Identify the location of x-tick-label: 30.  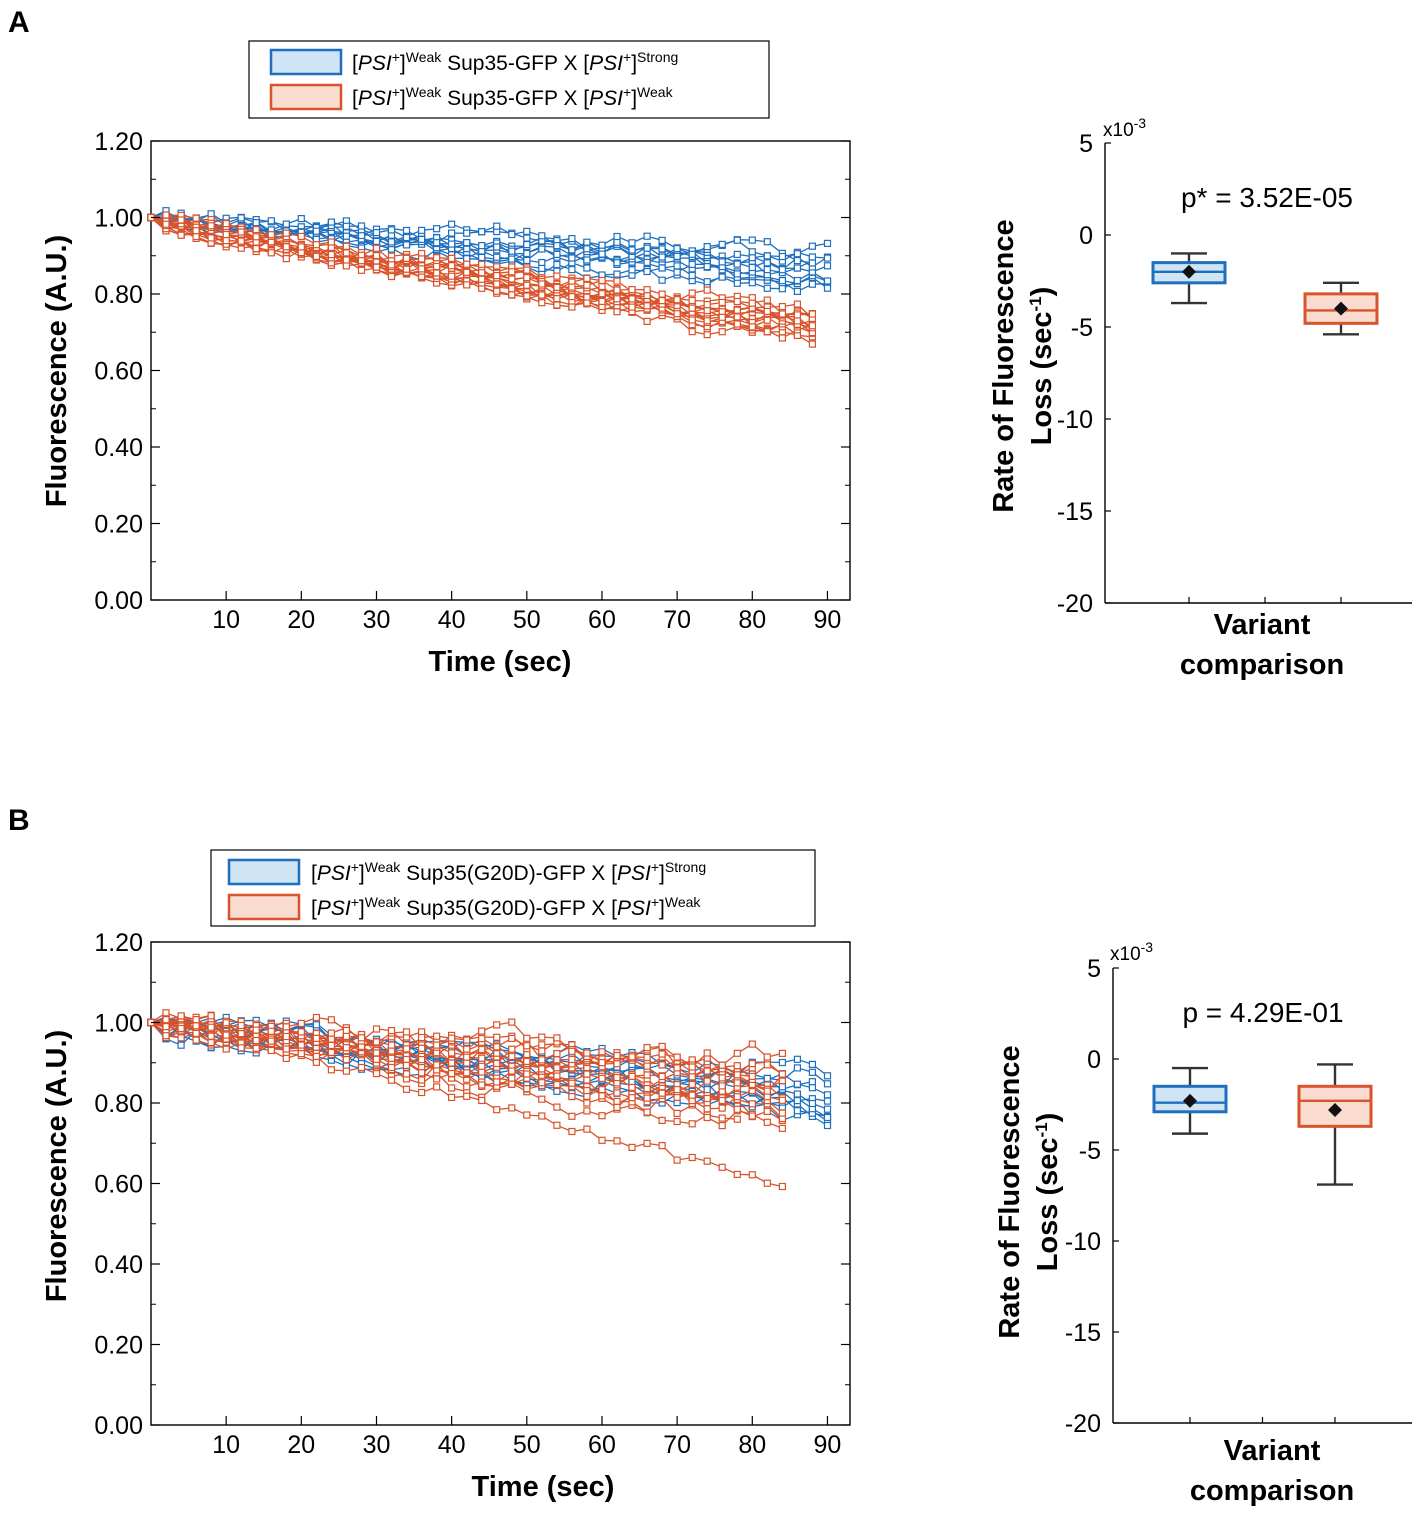
(377, 1445).